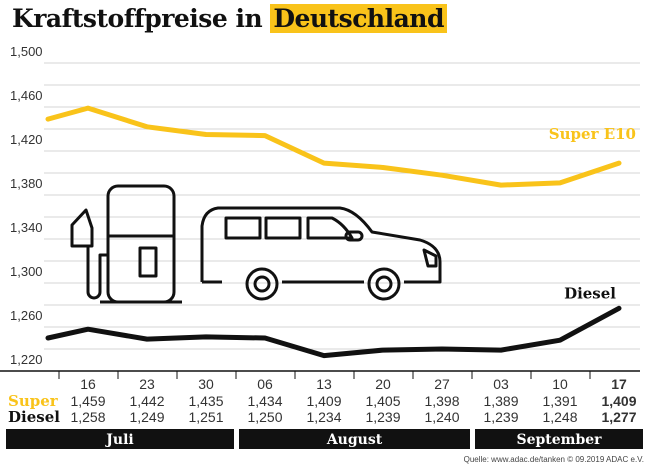 This screenshot has height=469, width=650. Describe the element at coordinates (26, 315) in the screenshot. I see `y-tick-label: 1,260` at that location.